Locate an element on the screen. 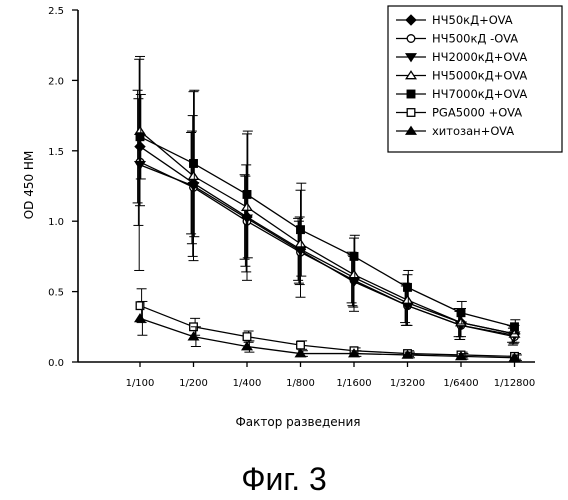  y-tick-group: 0.0 0.5 1.0 1.5 2.0 2.5 is located at coordinates (63, 187).